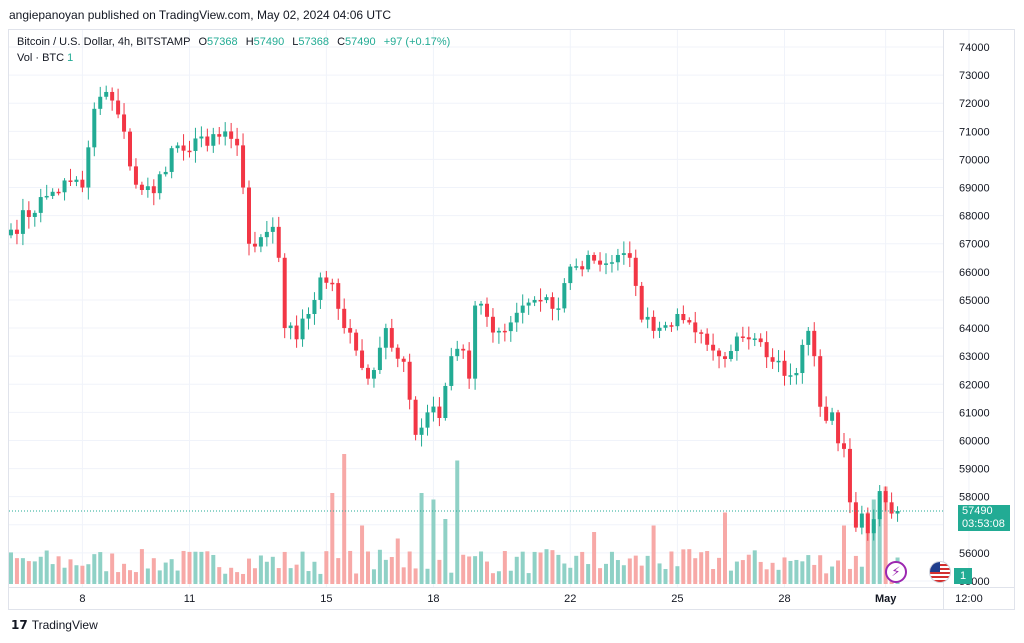  Describe the element at coordinates (189, 599) in the screenshot. I see `x-tick-label: 11` at that location.